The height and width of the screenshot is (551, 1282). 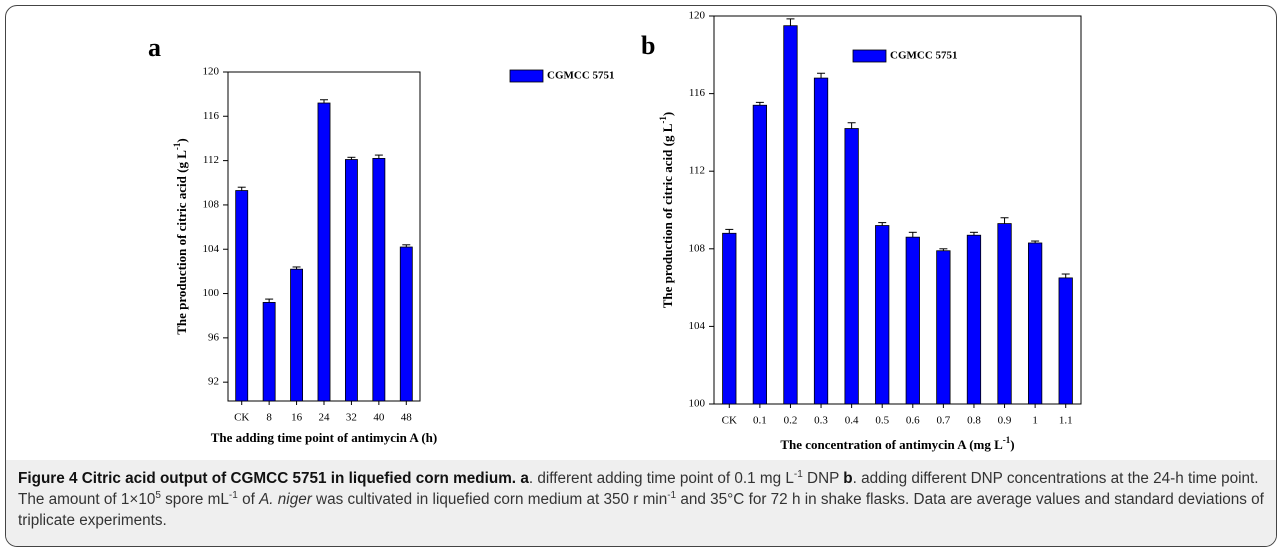 What do you see at coordinates (791, 421) in the screenshot?
I see `x-tick-label: 0.2` at bounding box center [791, 421].